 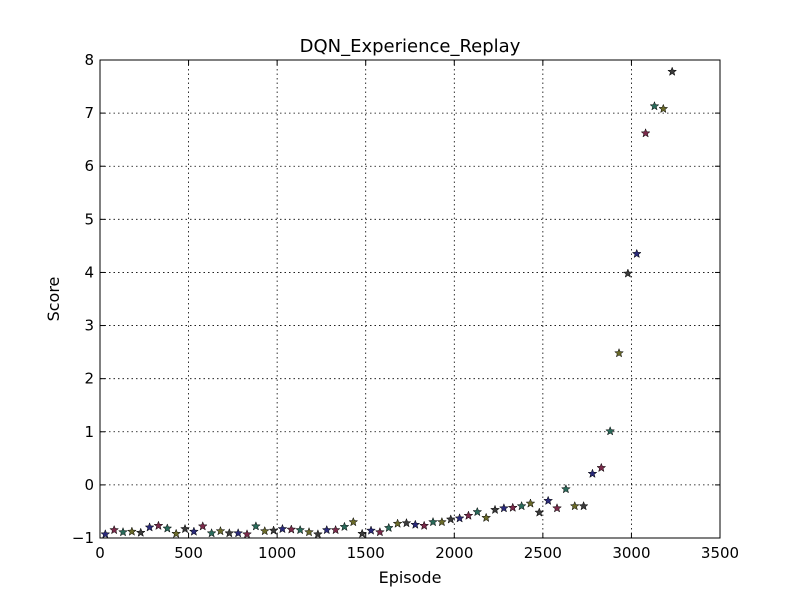 What do you see at coordinates (89, 485) in the screenshot?
I see `y-tick-label: 0` at bounding box center [89, 485].